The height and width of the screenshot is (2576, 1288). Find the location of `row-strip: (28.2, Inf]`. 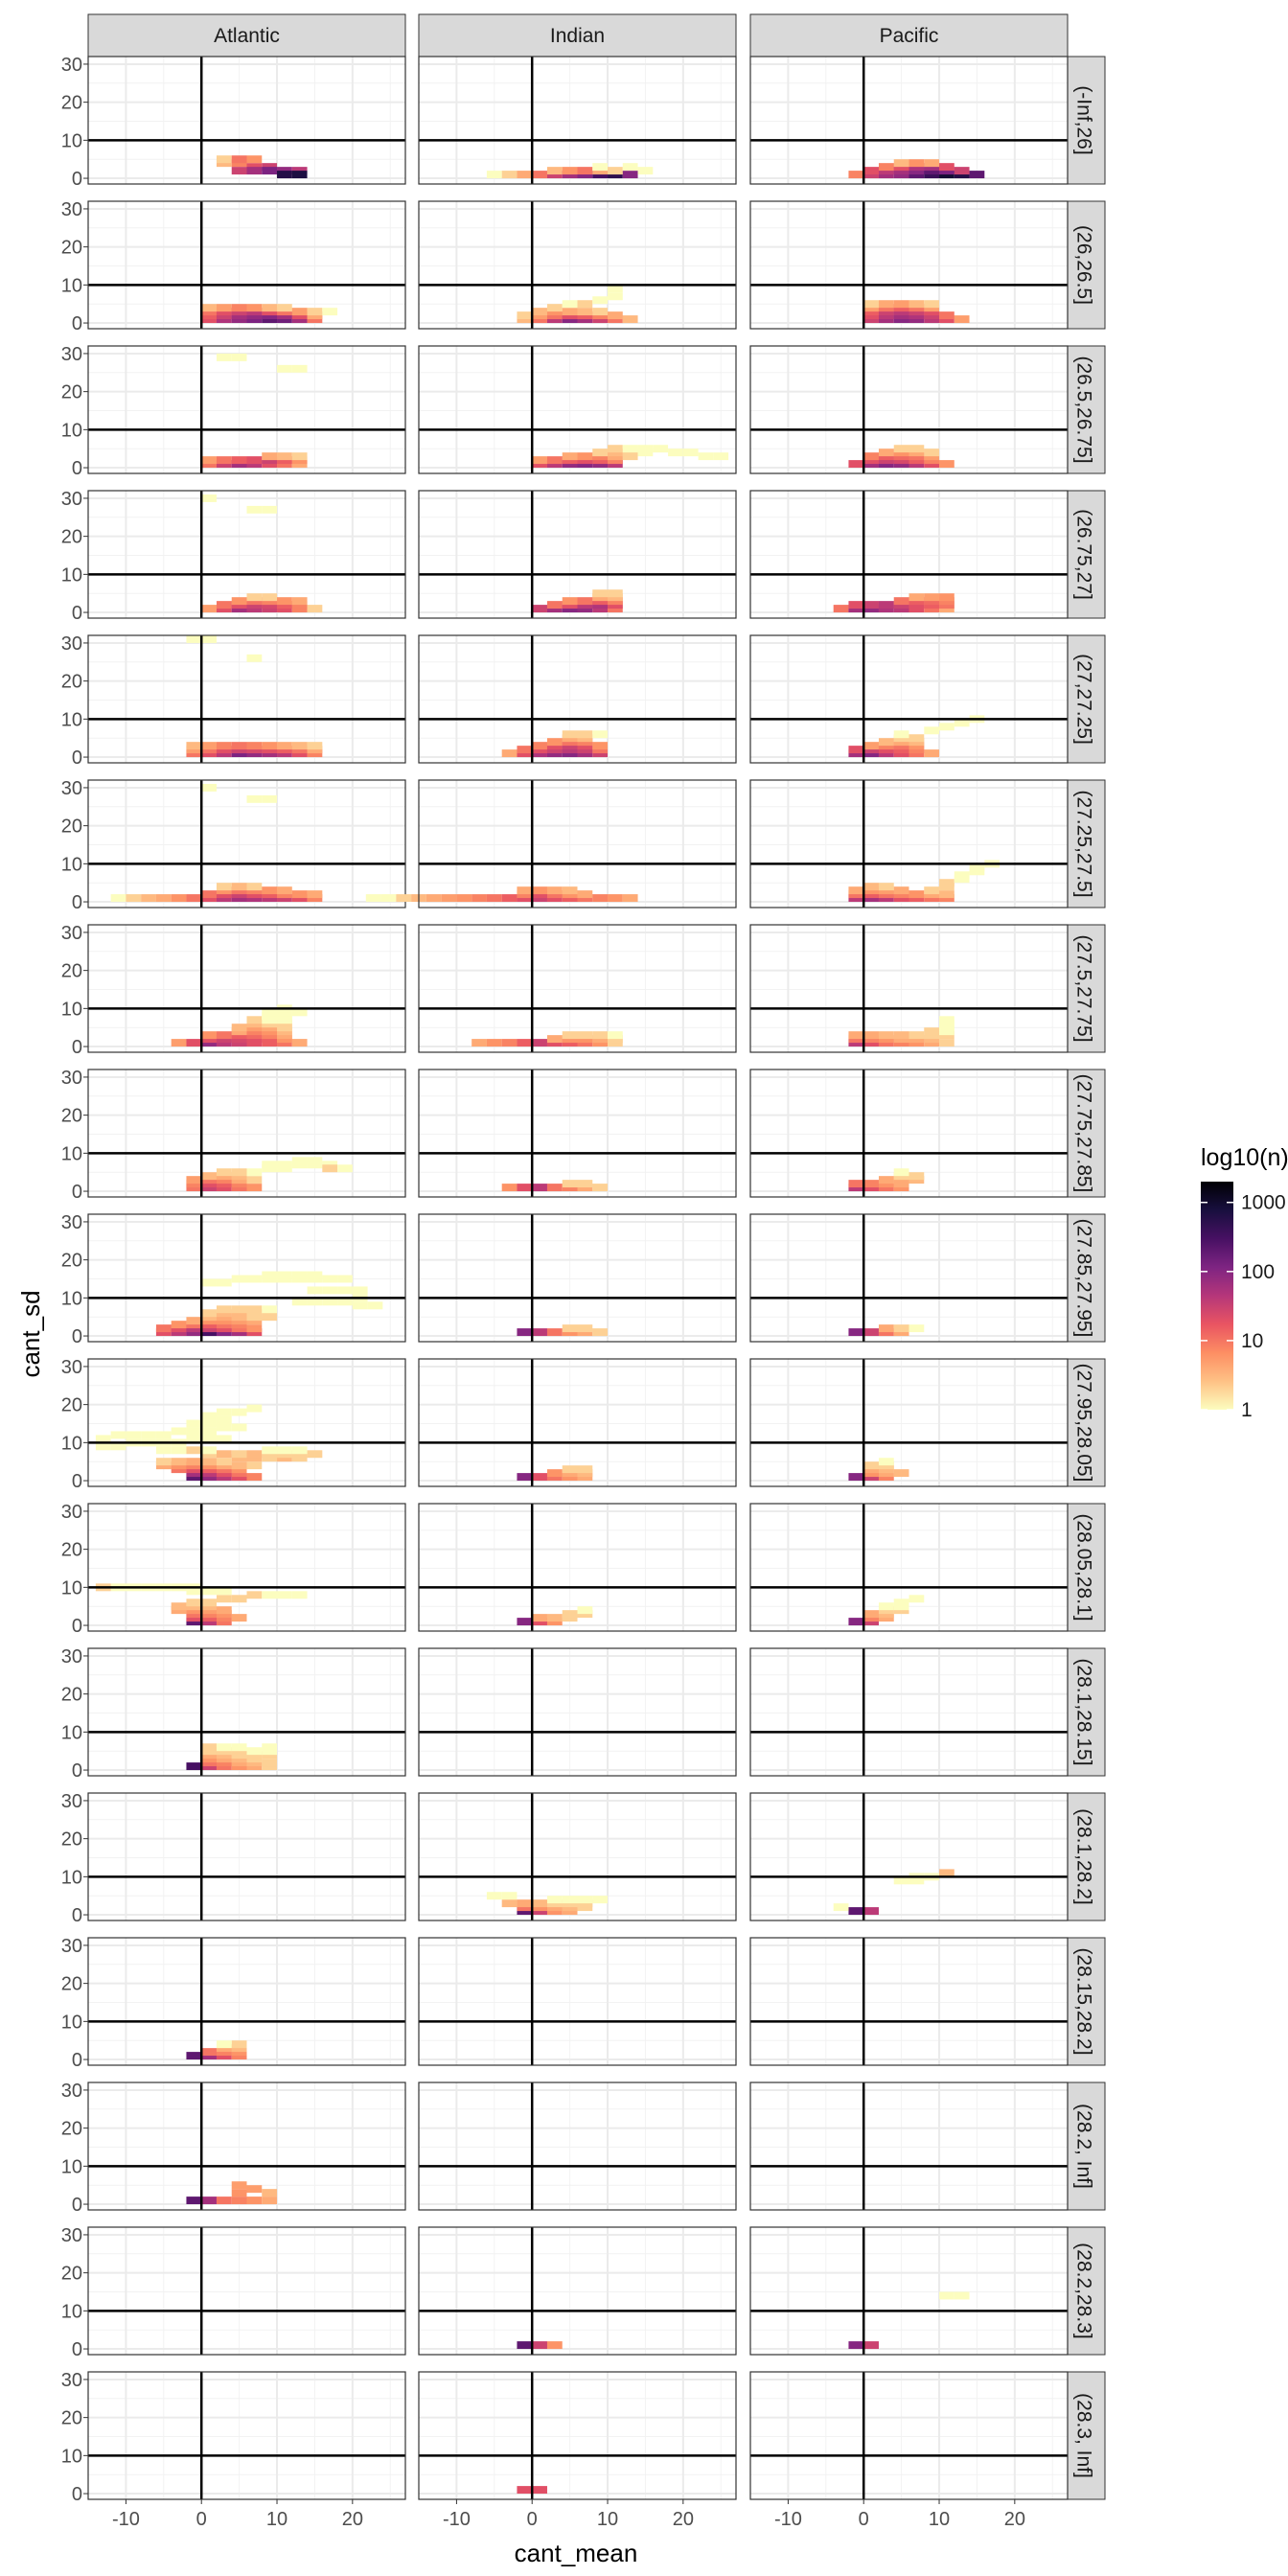

row-strip: (28.2, Inf] is located at coordinates (1084, 2146).